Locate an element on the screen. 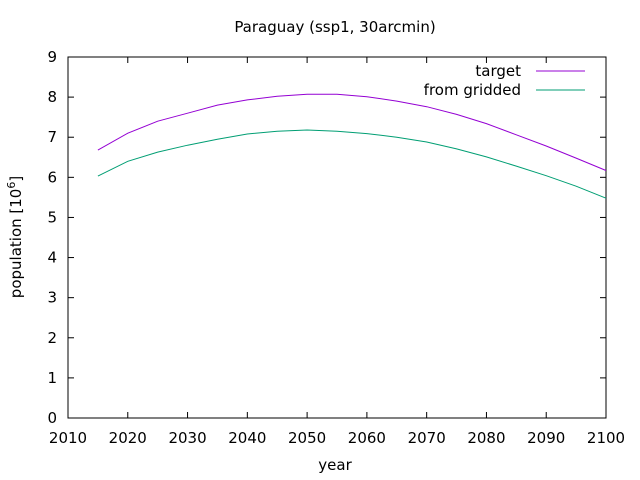 This screenshot has height=480, width=640. y-axis-label-suffix: ] is located at coordinates (16, 179).